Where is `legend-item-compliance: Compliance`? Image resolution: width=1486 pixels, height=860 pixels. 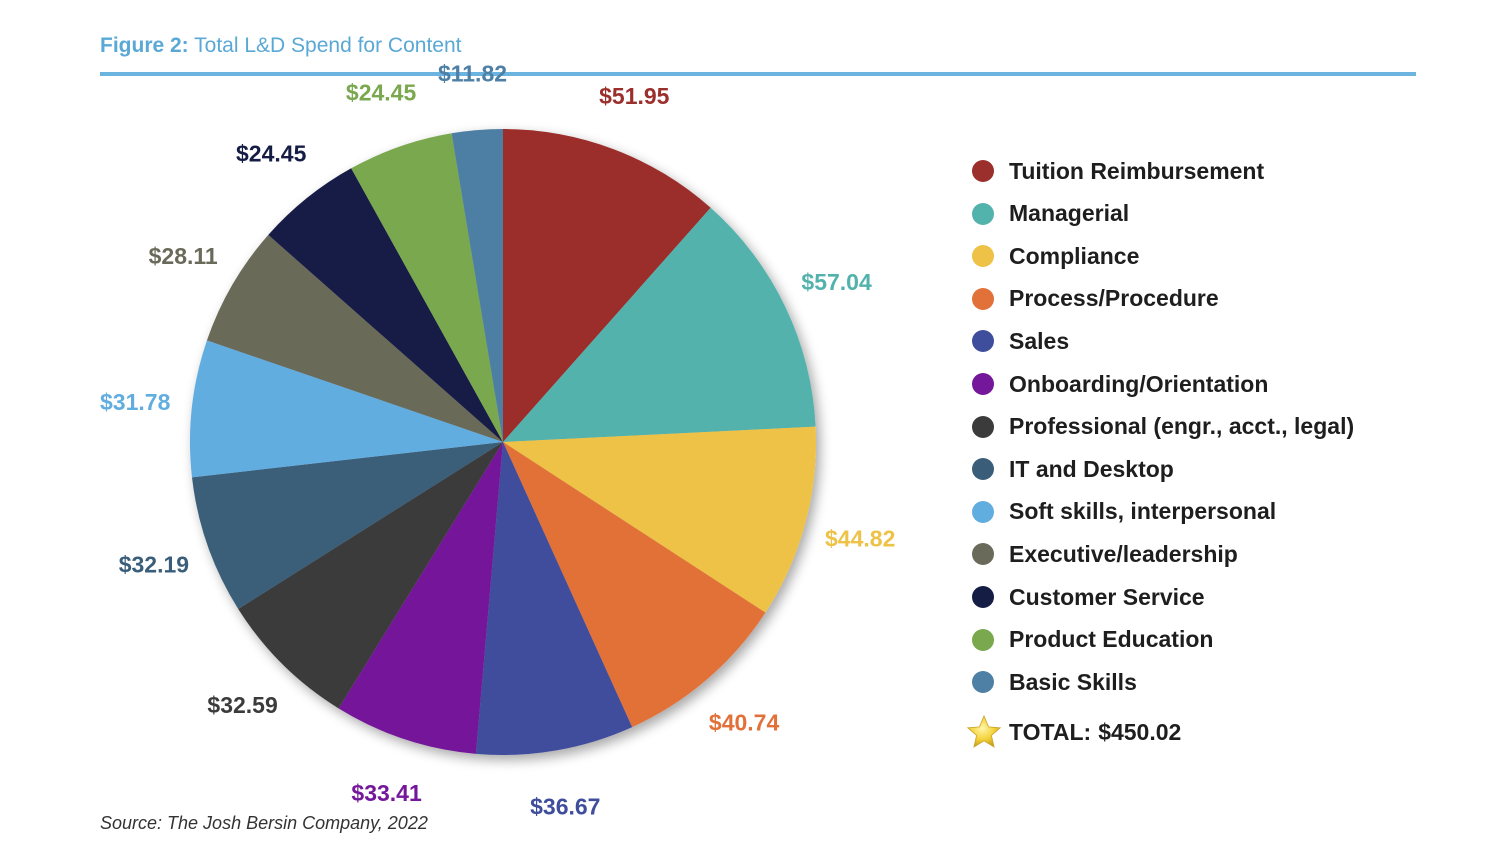 legend-item-compliance: Compliance is located at coordinates (1055, 256).